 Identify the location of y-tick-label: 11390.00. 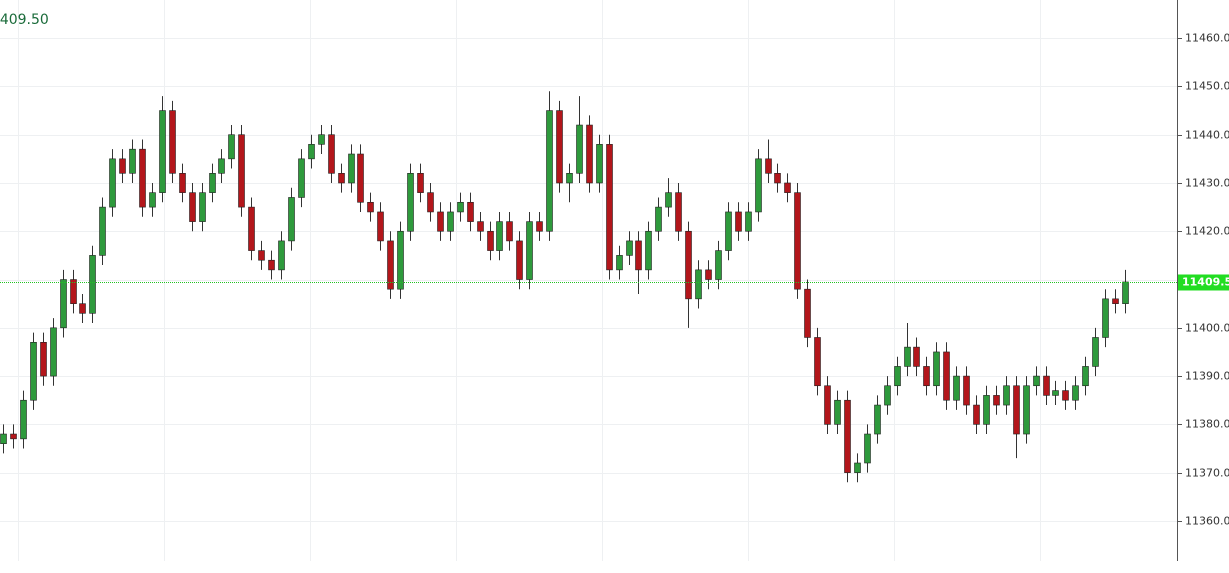
(1207, 376).